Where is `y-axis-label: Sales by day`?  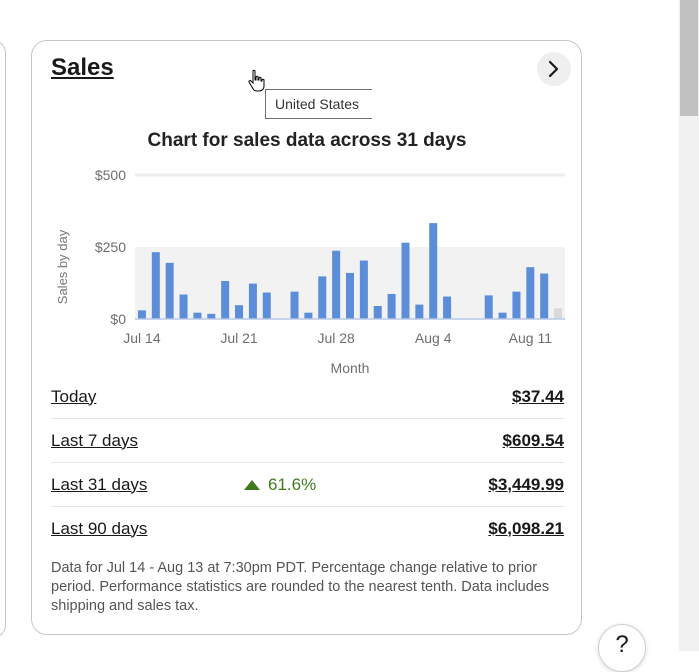
y-axis-label: Sales by day is located at coordinates (62, 266).